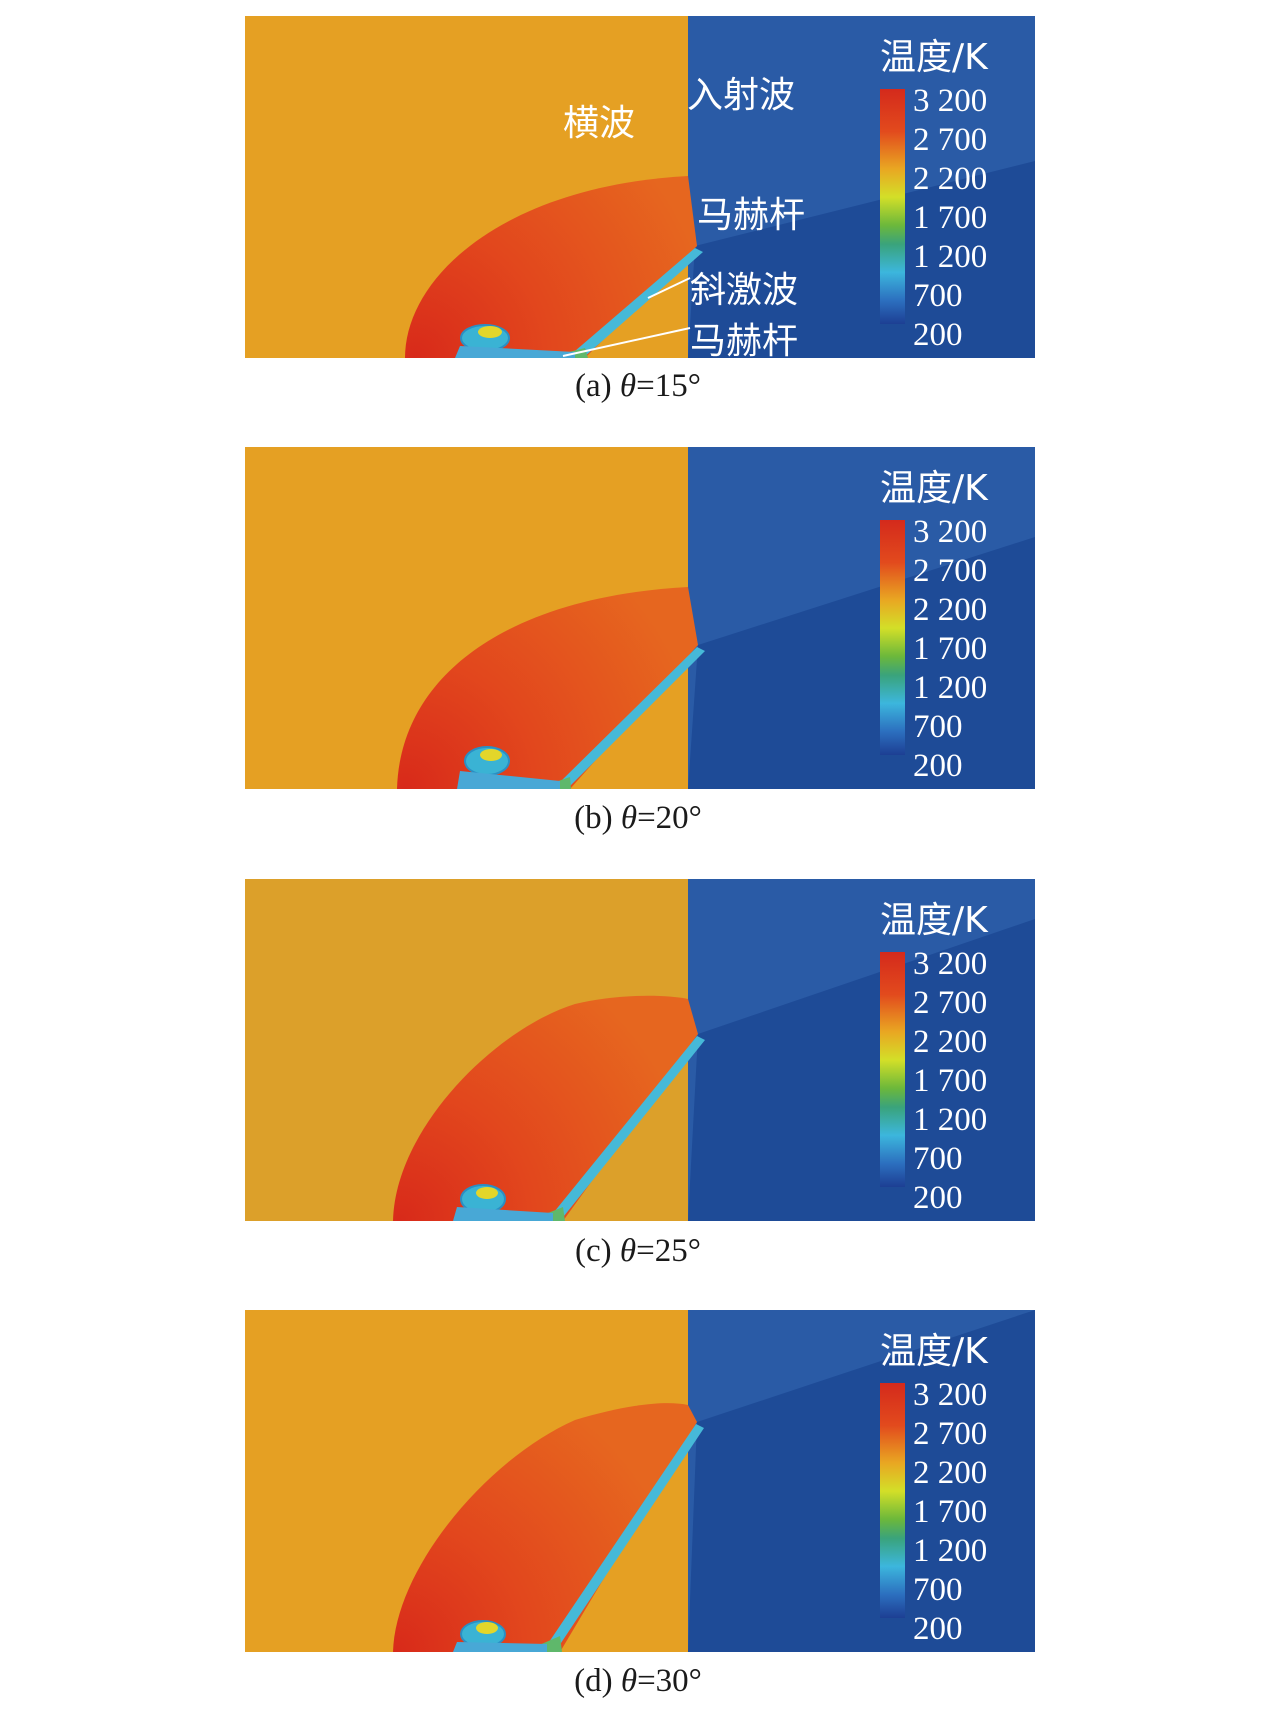  What do you see at coordinates (669, 1681) in the screenshot?
I see `caption-value: =30°` at bounding box center [669, 1681].